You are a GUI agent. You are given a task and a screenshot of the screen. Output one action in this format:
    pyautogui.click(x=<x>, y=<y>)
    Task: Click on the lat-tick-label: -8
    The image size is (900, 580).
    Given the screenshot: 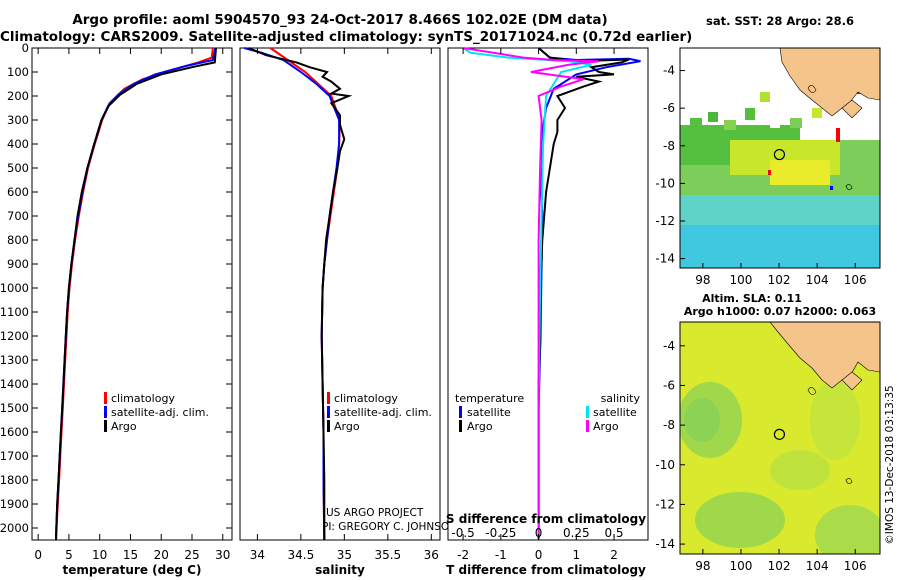 What is the action you would take?
    pyautogui.click(x=669, y=146)
    